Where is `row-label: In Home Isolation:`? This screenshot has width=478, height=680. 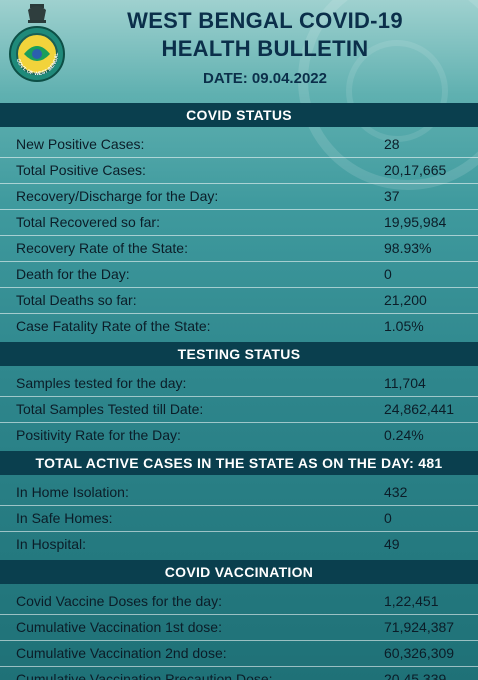 row-label: In Home Isolation: is located at coordinates (72, 492).